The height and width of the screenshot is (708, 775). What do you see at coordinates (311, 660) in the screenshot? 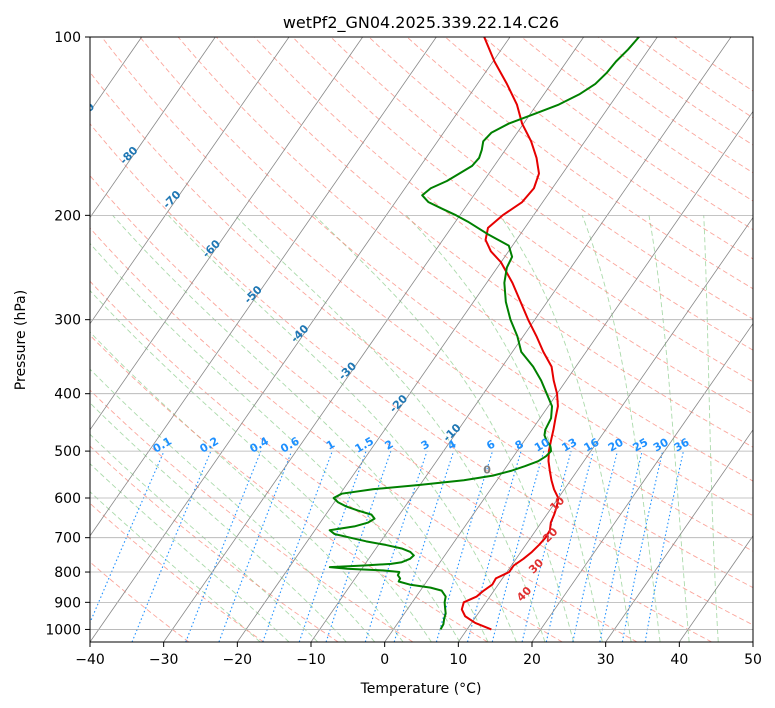
I see `x-tick-label: −10` at bounding box center [311, 660].